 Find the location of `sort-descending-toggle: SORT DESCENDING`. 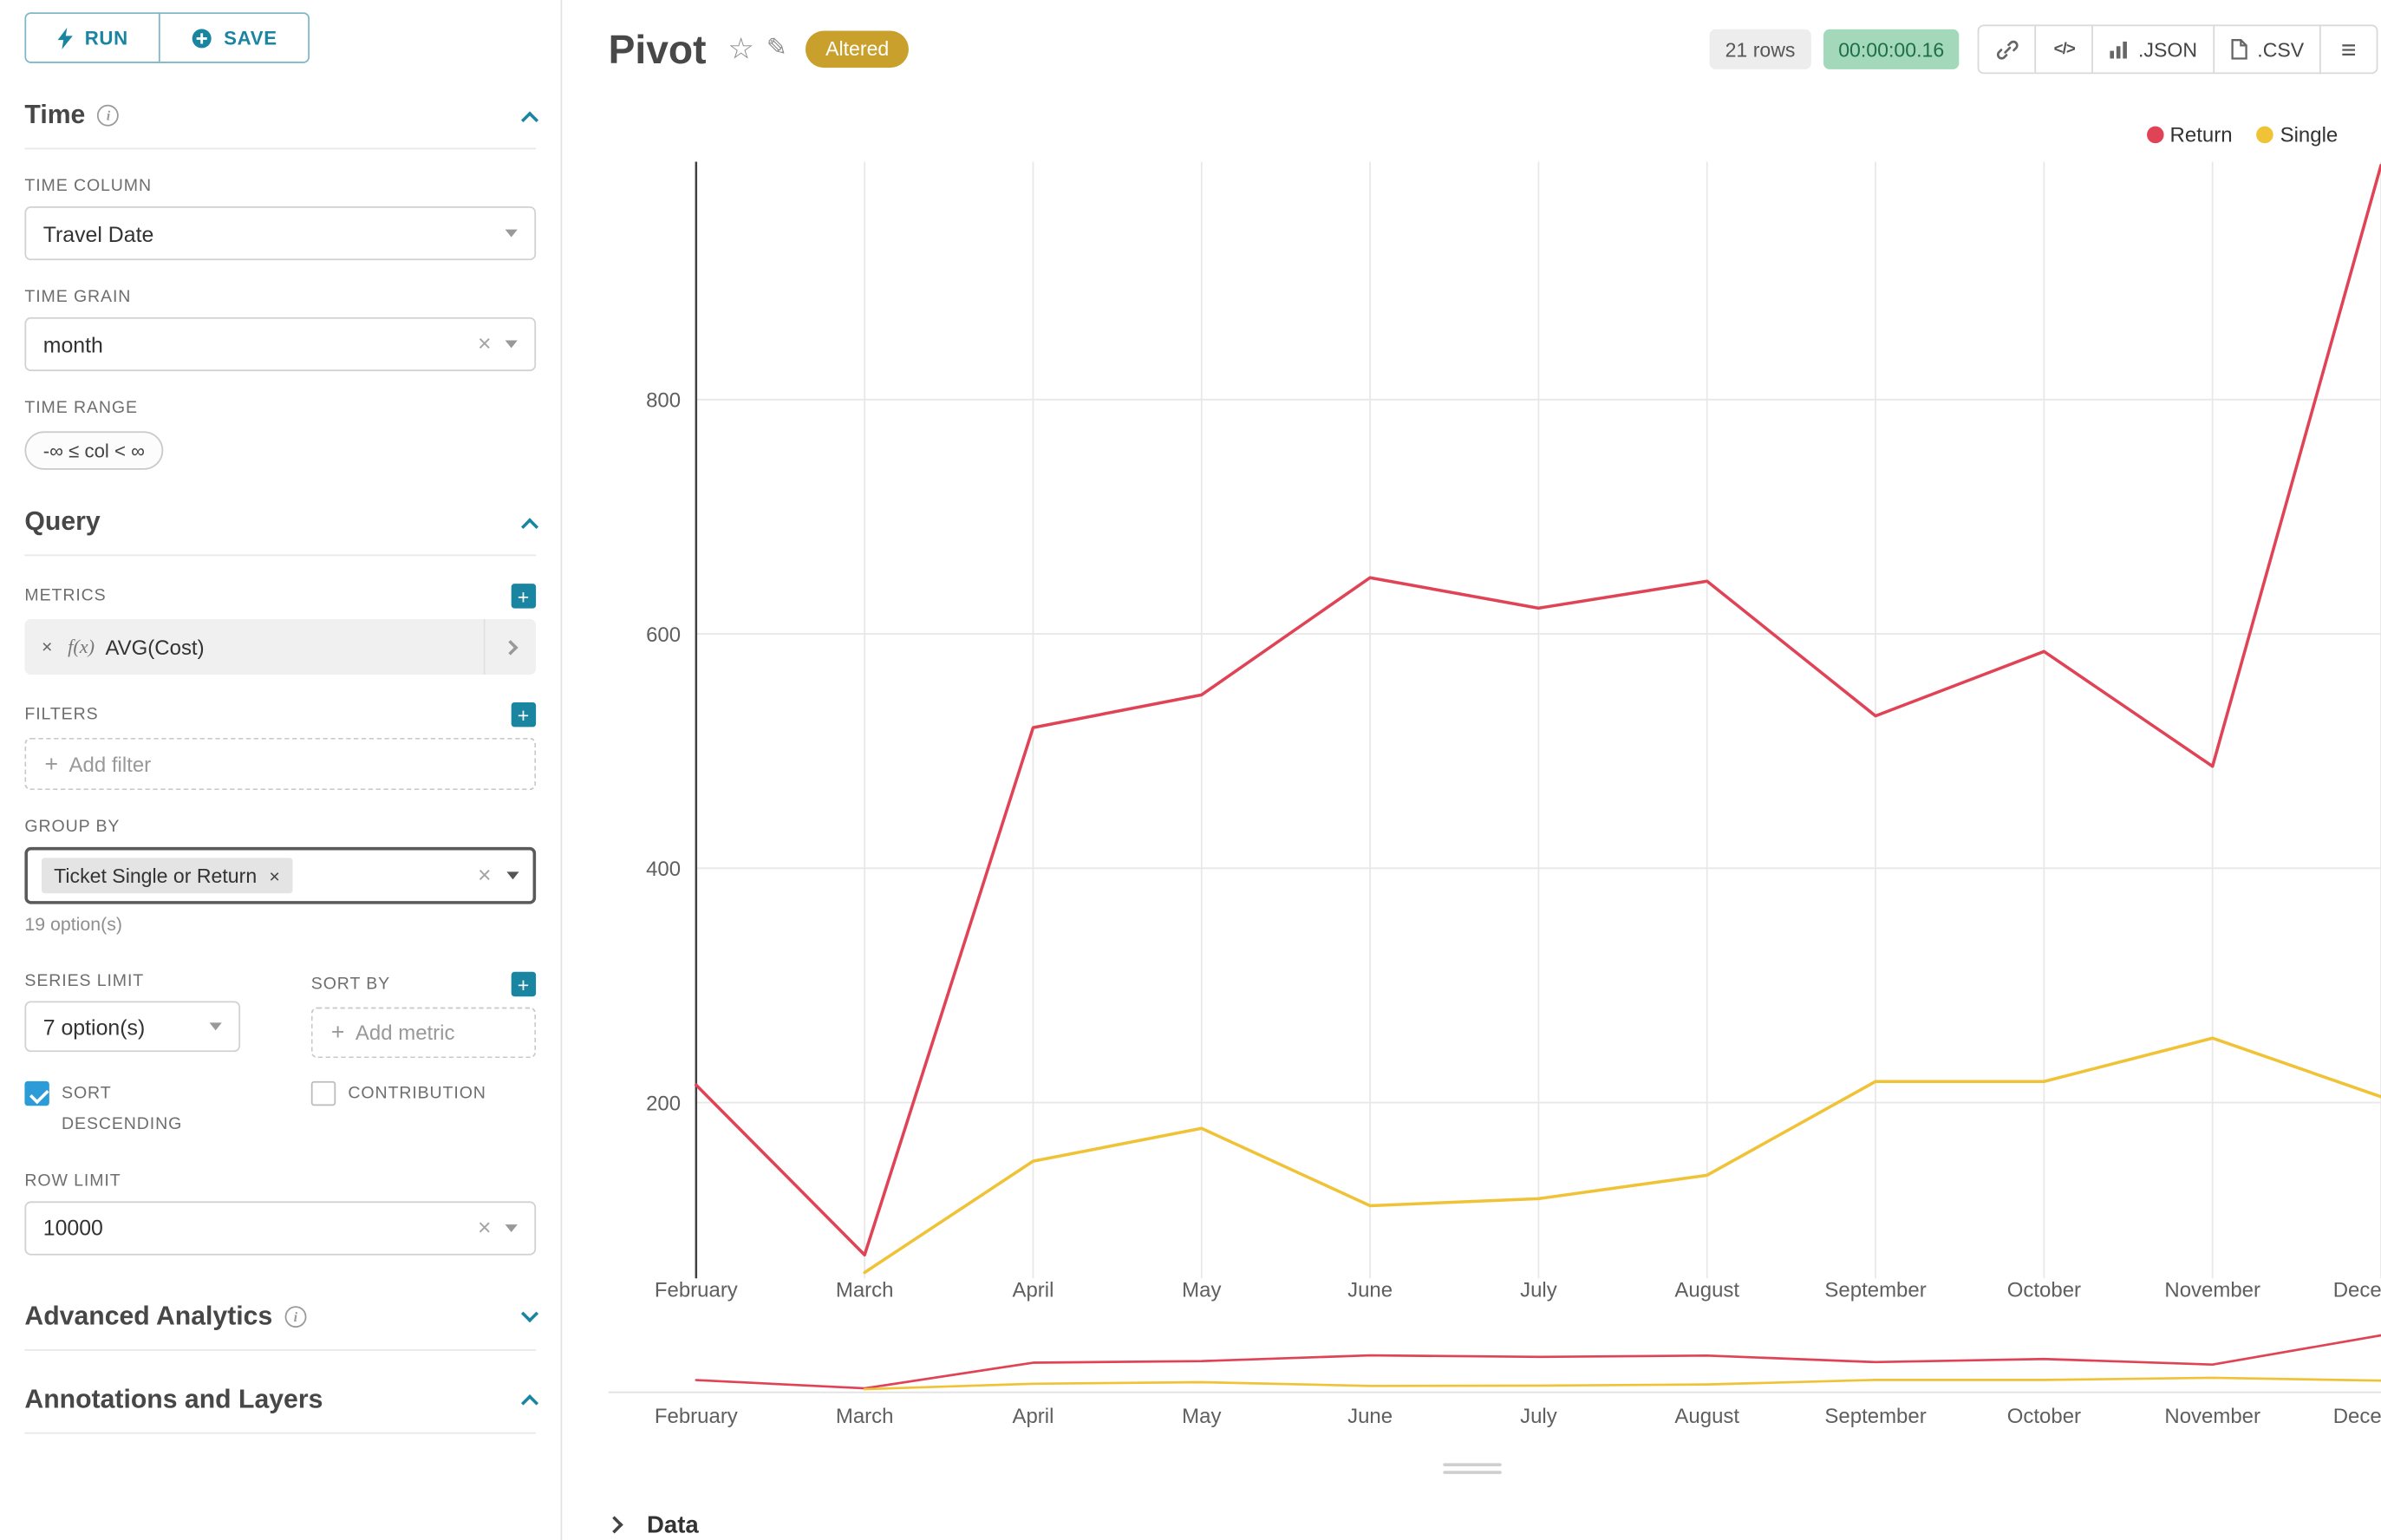

sort-descending-toggle: SORT DESCENDING is located at coordinates (167, 1110).